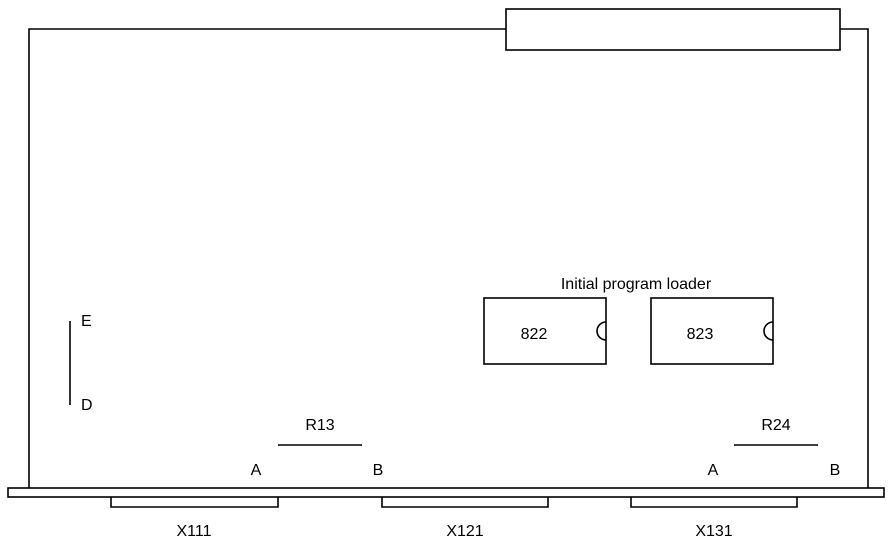 The image size is (888, 542). Describe the element at coordinates (194, 502) in the screenshot. I see `connector-x111` at that location.